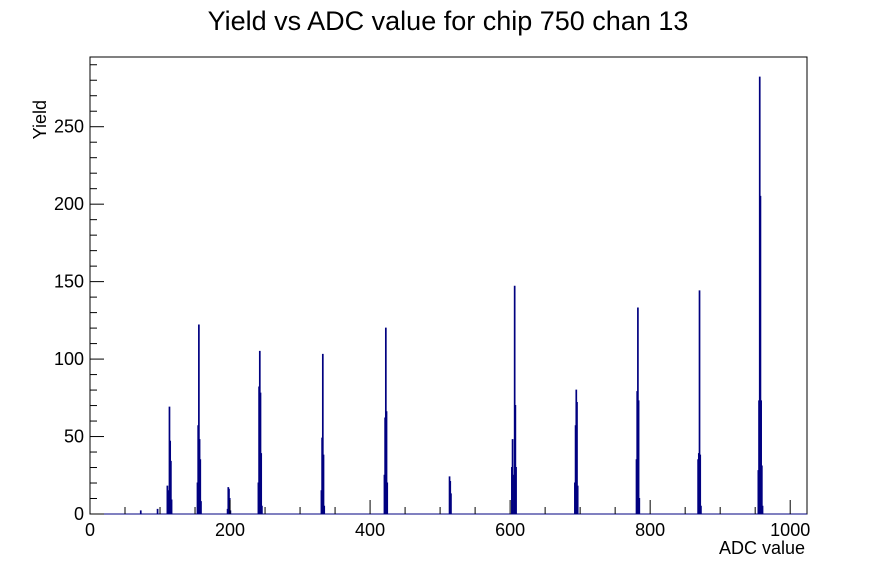 This screenshot has width=896, height=572. Describe the element at coordinates (79, 514) in the screenshot. I see `y-tick-label: 0` at that location.